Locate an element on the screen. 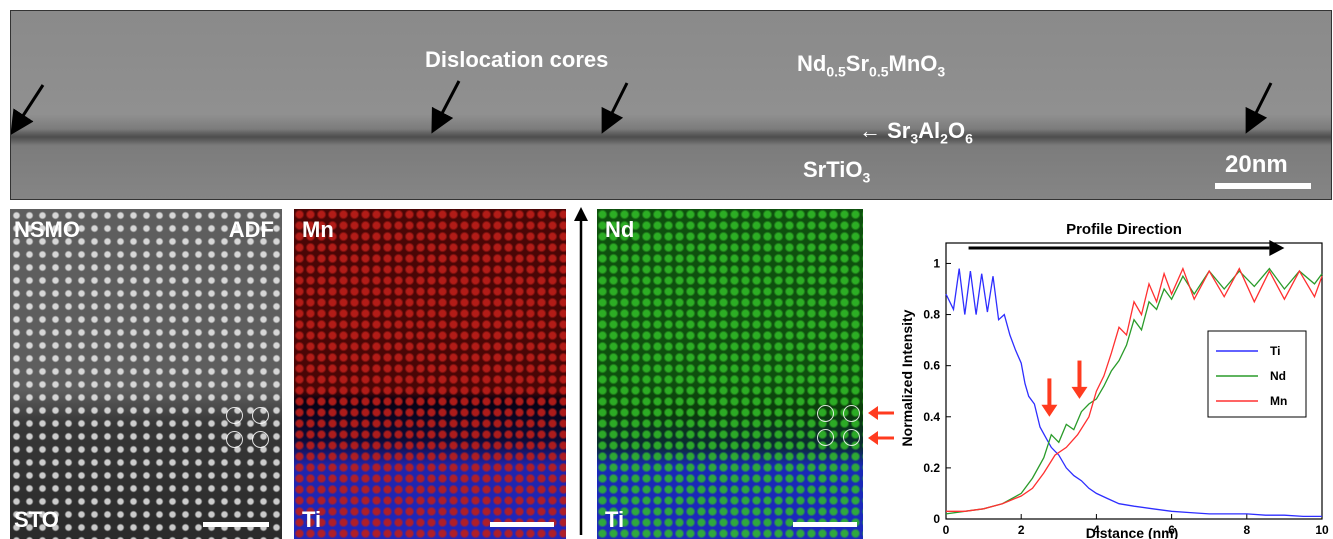 Image resolution: width=1333 pixels, height=539 pixels. legend-label: Mn is located at coordinates (1278, 401).